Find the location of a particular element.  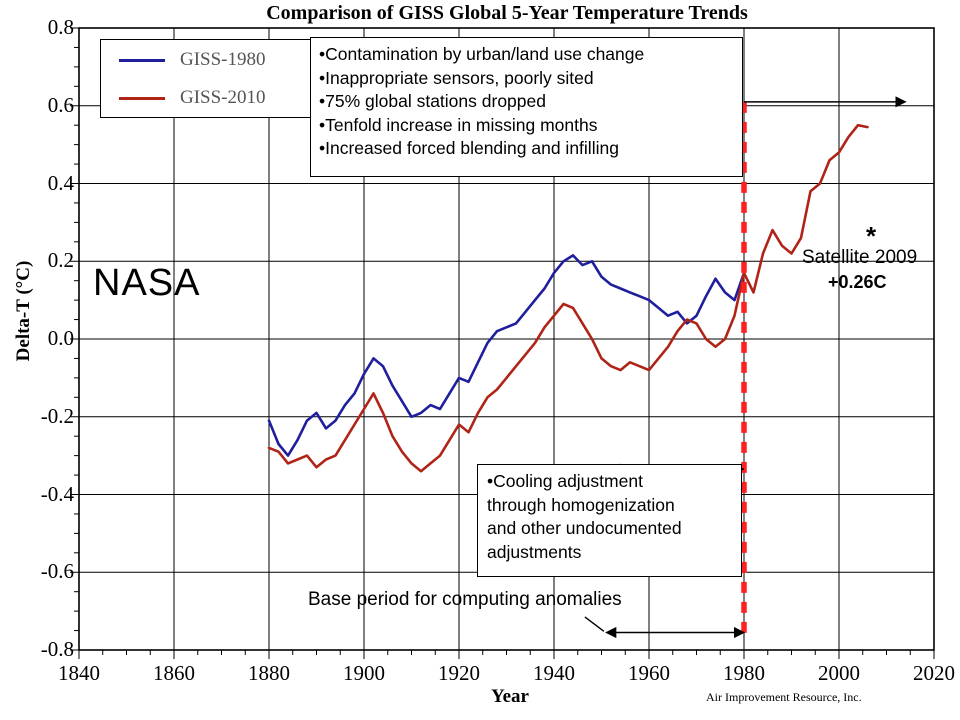

x-axis-tick-labels: 1840 1860 1880 1900 1920 1940 1960 1980 2000 2020 is located at coordinates (480, 677).